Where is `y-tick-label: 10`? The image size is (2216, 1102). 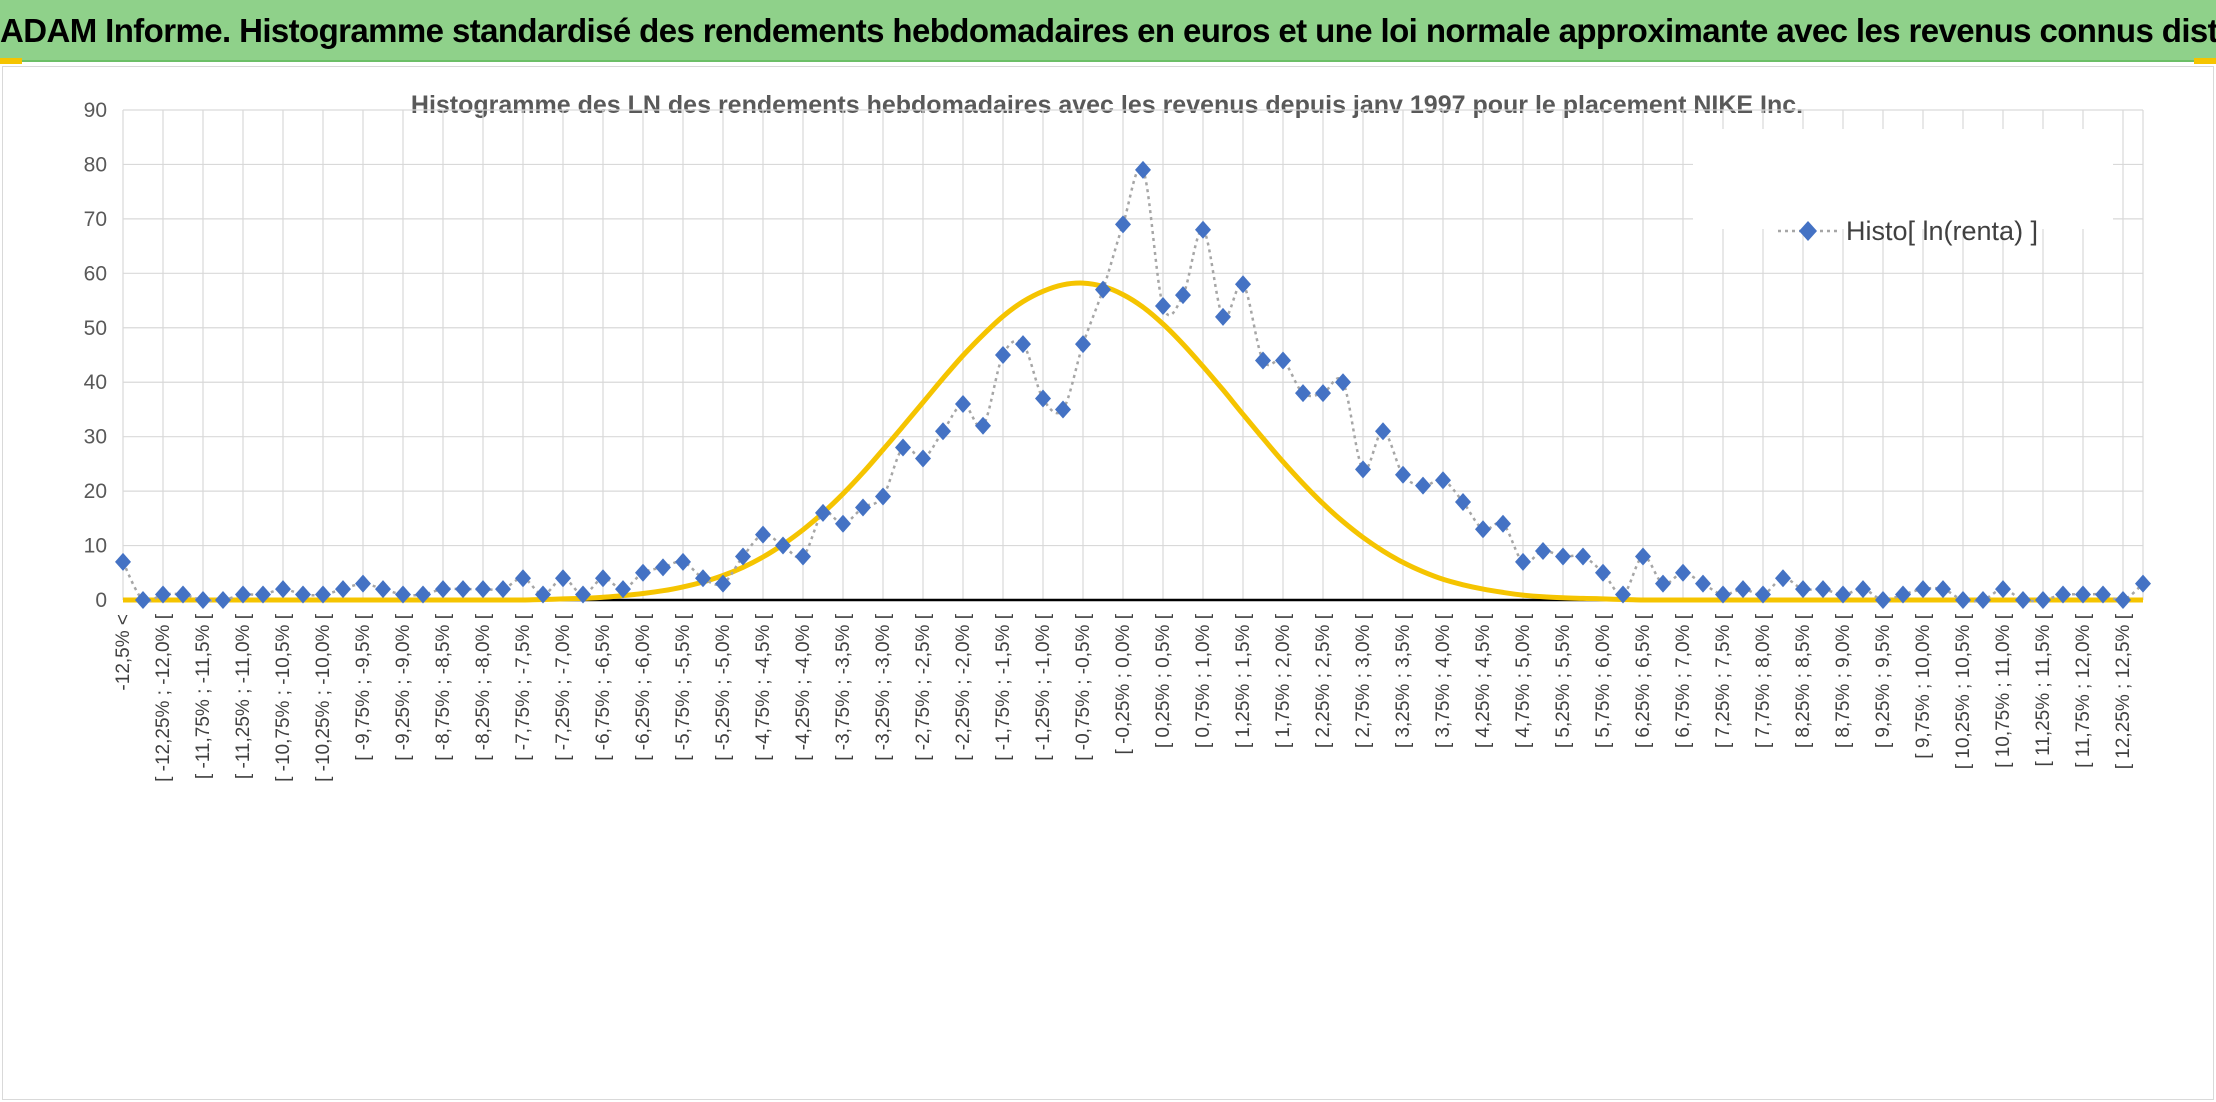
y-tick-label: 10 is located at coordinates (95, 546).